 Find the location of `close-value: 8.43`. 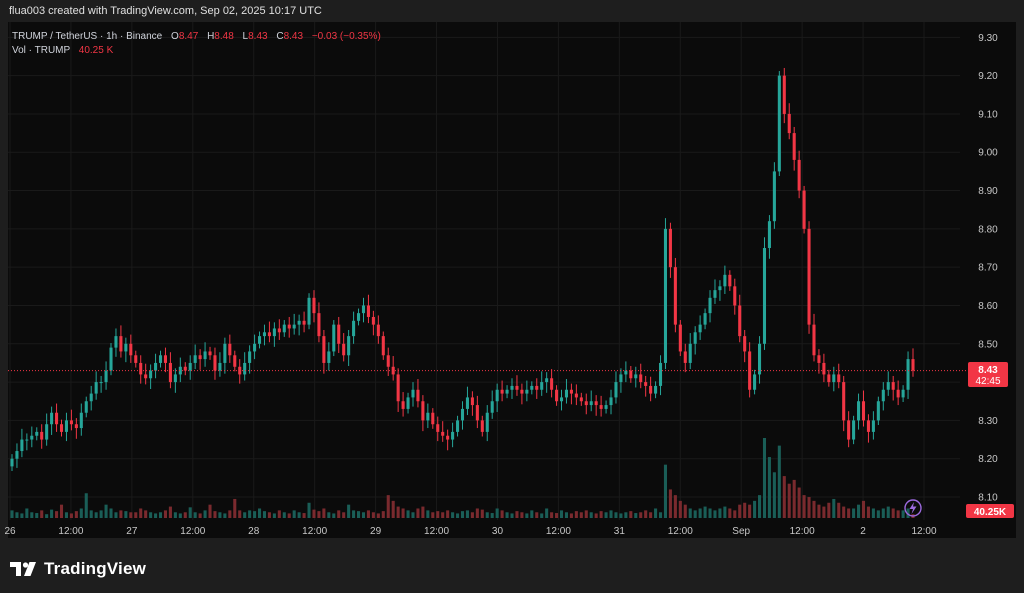

close-value: 8.43 is located at coordinates (293, 36).